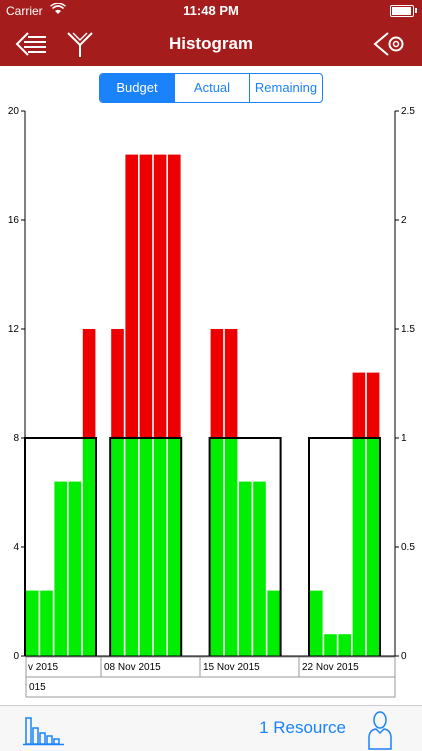  Describe the element at coordinates (14, 329) in the screenshot. I see `left-tick-label: 12` at that location.